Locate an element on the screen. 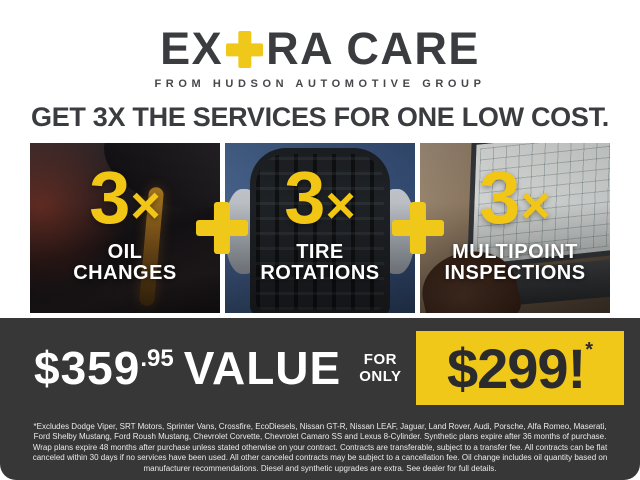 The image size is (640, 480). panel-oil-changes: 3× OIL CHANGES is located at coordinates (125, 228).